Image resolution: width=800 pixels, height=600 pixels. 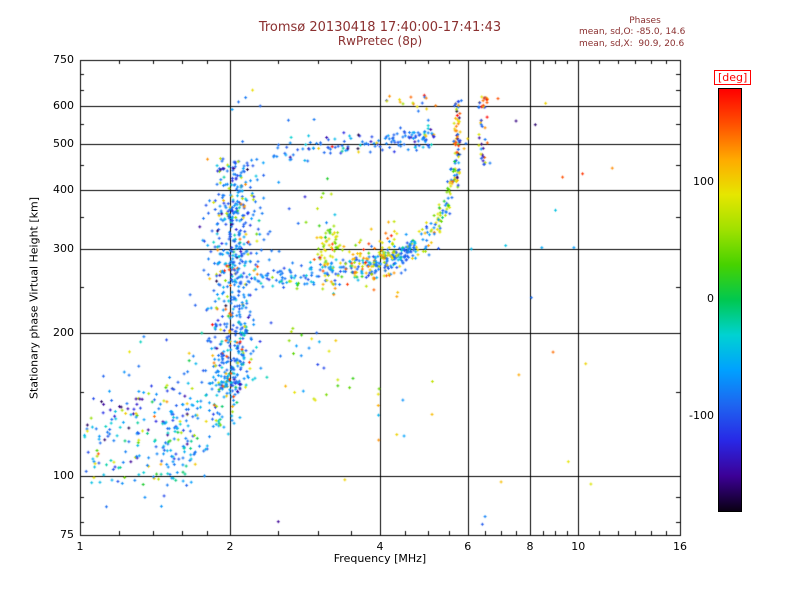 What do you see at coordinates (63, 332) in the screenshot?
I see `y-tick-label: 200` at bounding box center [63, 332].